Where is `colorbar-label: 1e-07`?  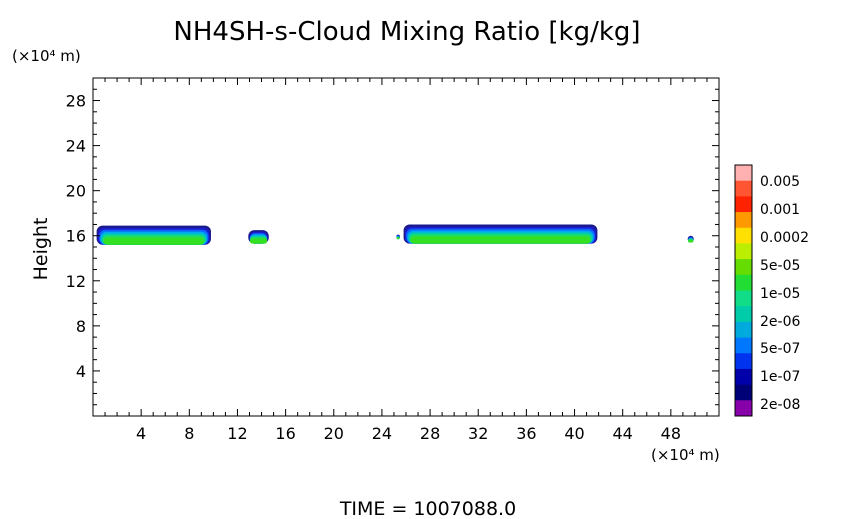 colorbar-label: 1e-07 is located at coordinates (780, 377).